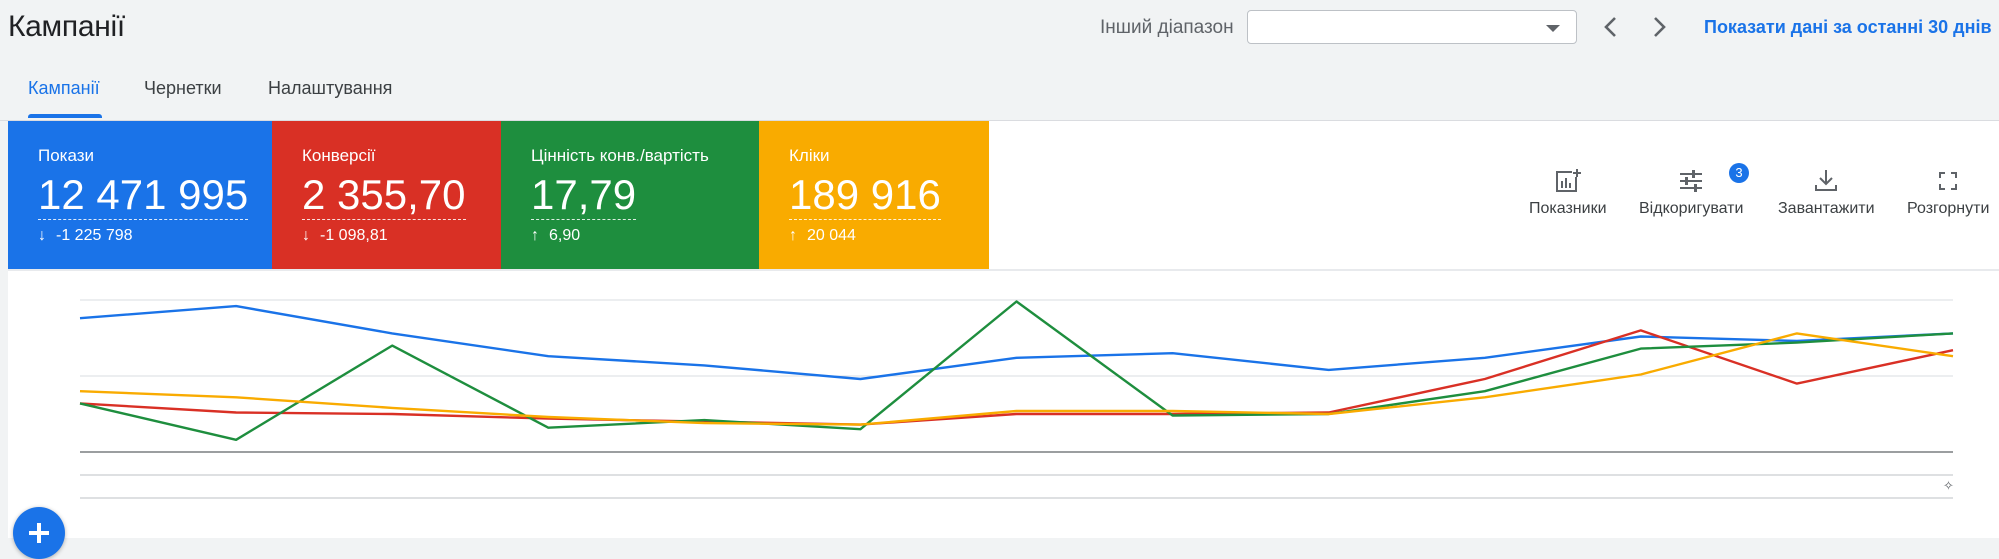 The image size is (1999, 559). Describe the element at coordinates (1568, 193) in the screenshot. I see `metrics-button: Показники` at that location.